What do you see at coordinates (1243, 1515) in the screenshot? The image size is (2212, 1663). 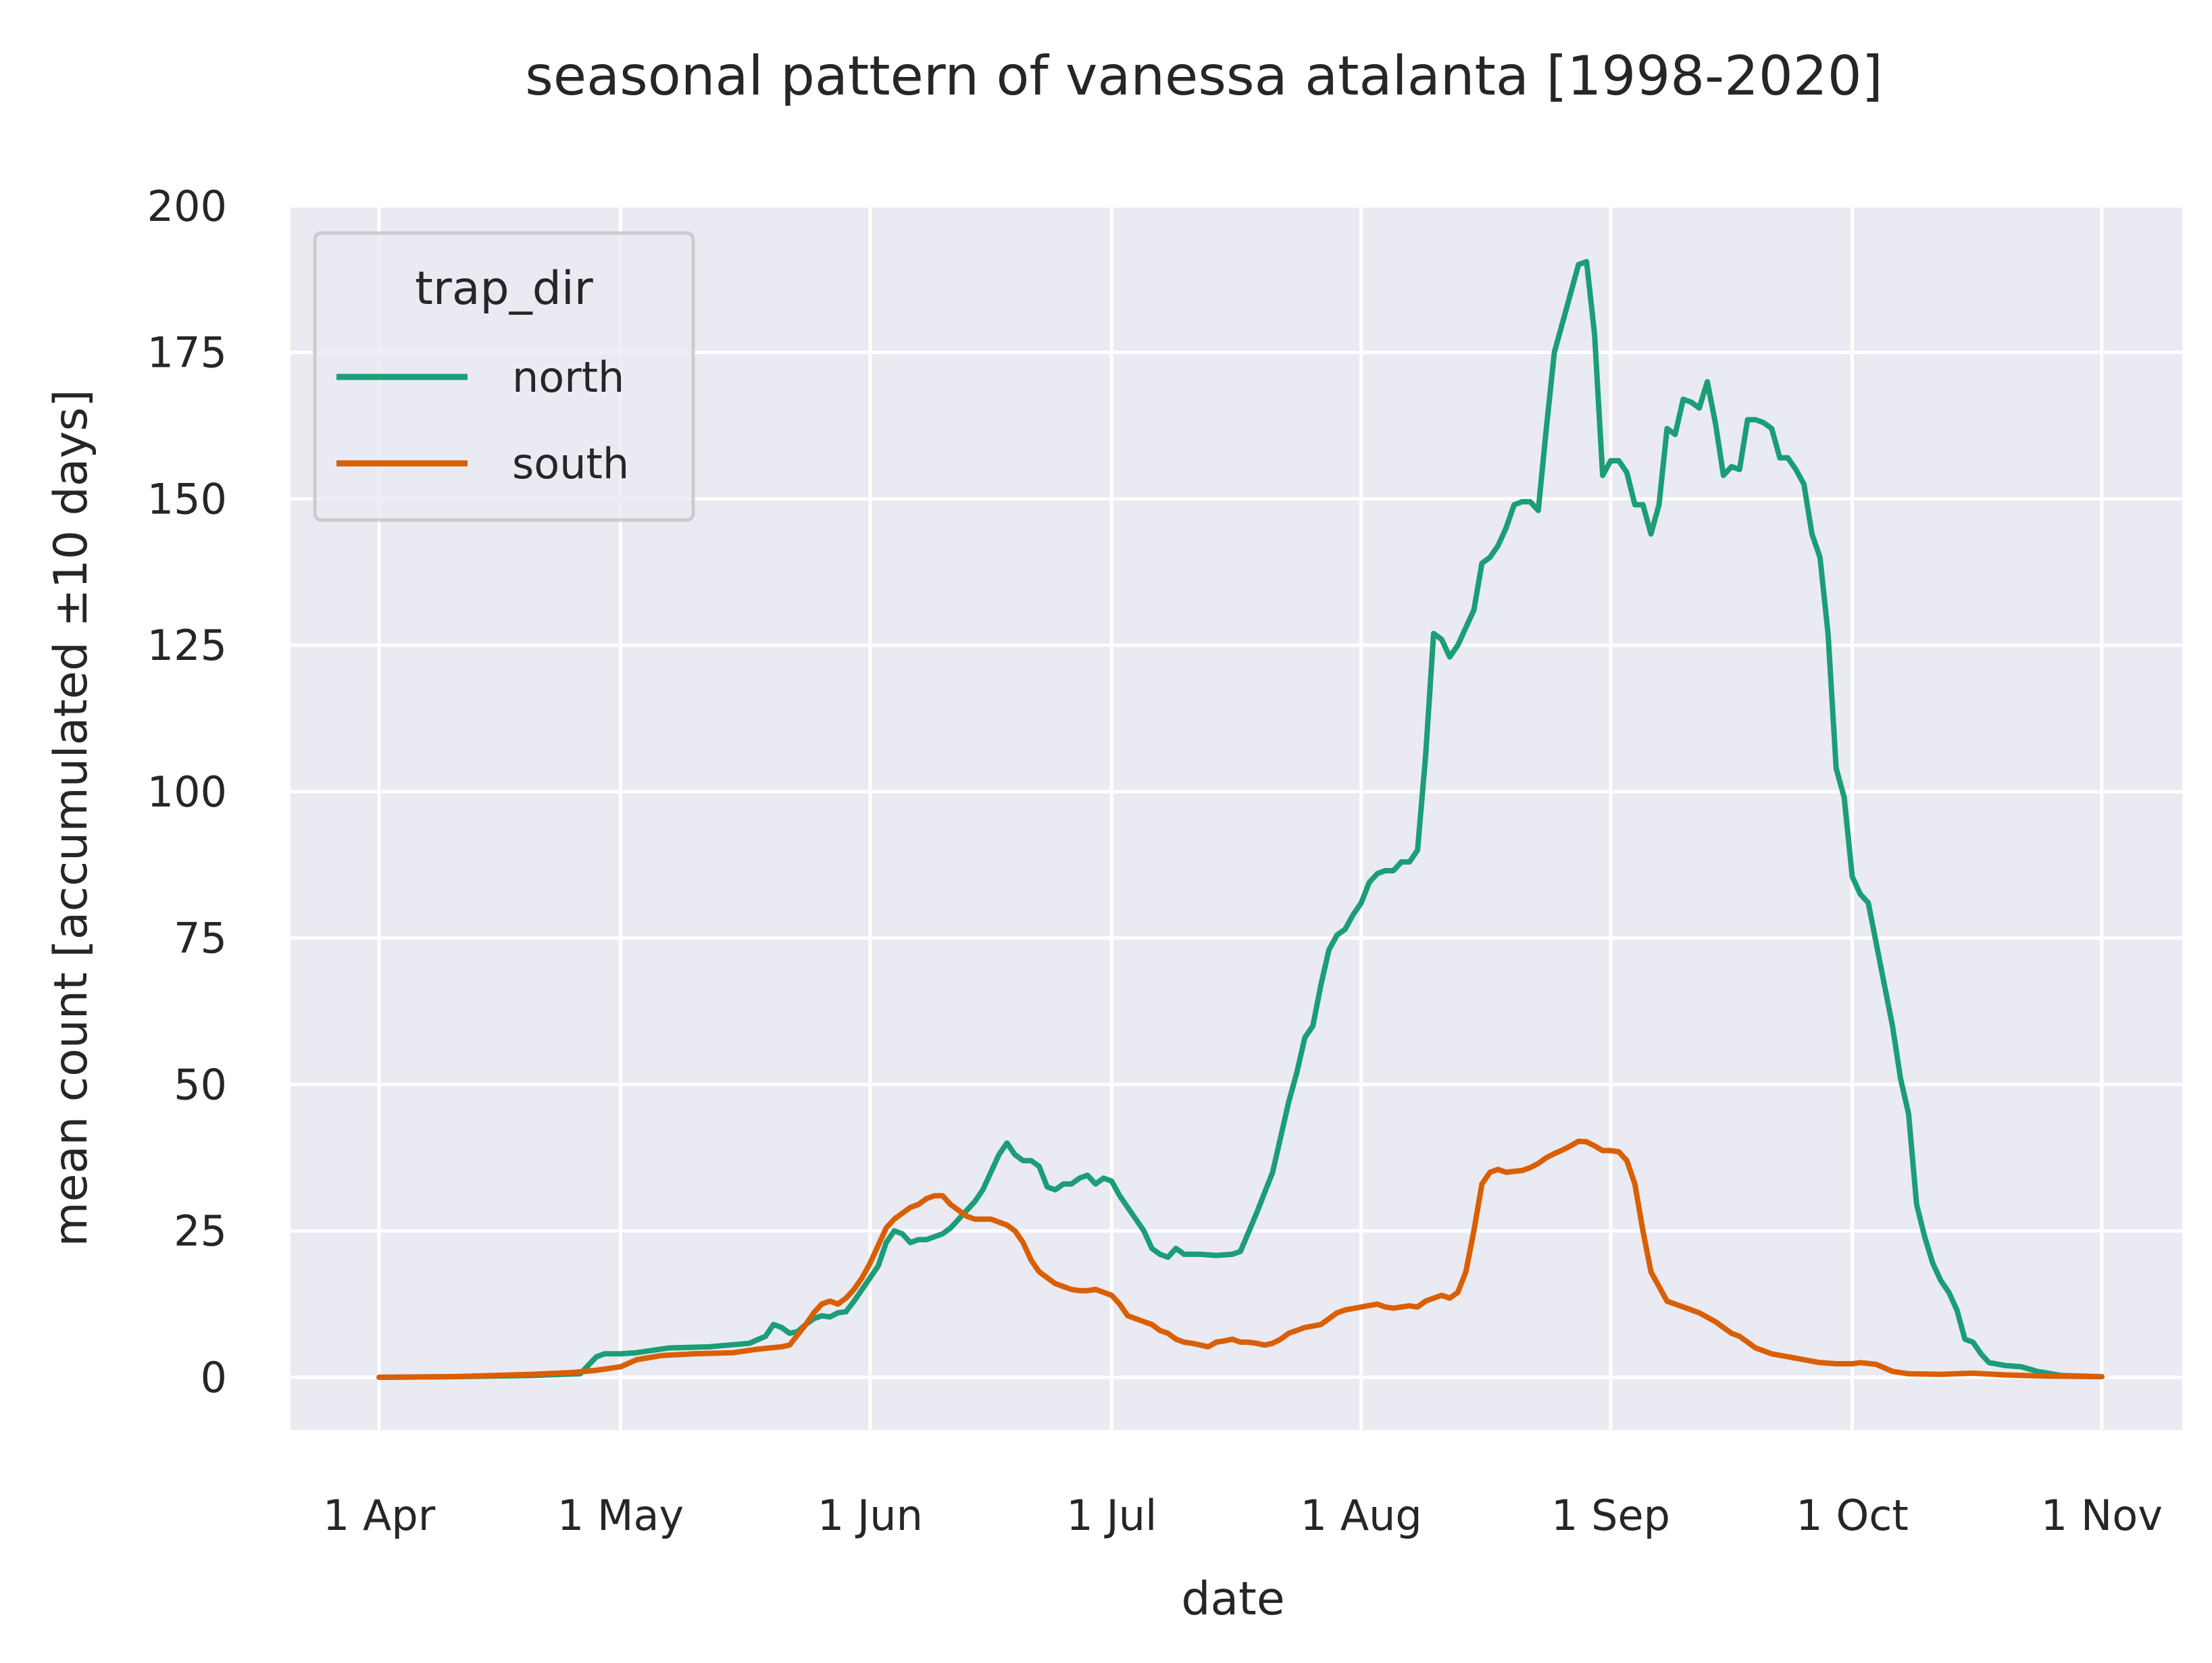 I see `x-tick-labels: 1 Apr 1 May 1 Jun 1 Jul 1 Aug 1 Sep 1 Oct 1 Nov` at bounding box center [1243, 1515].